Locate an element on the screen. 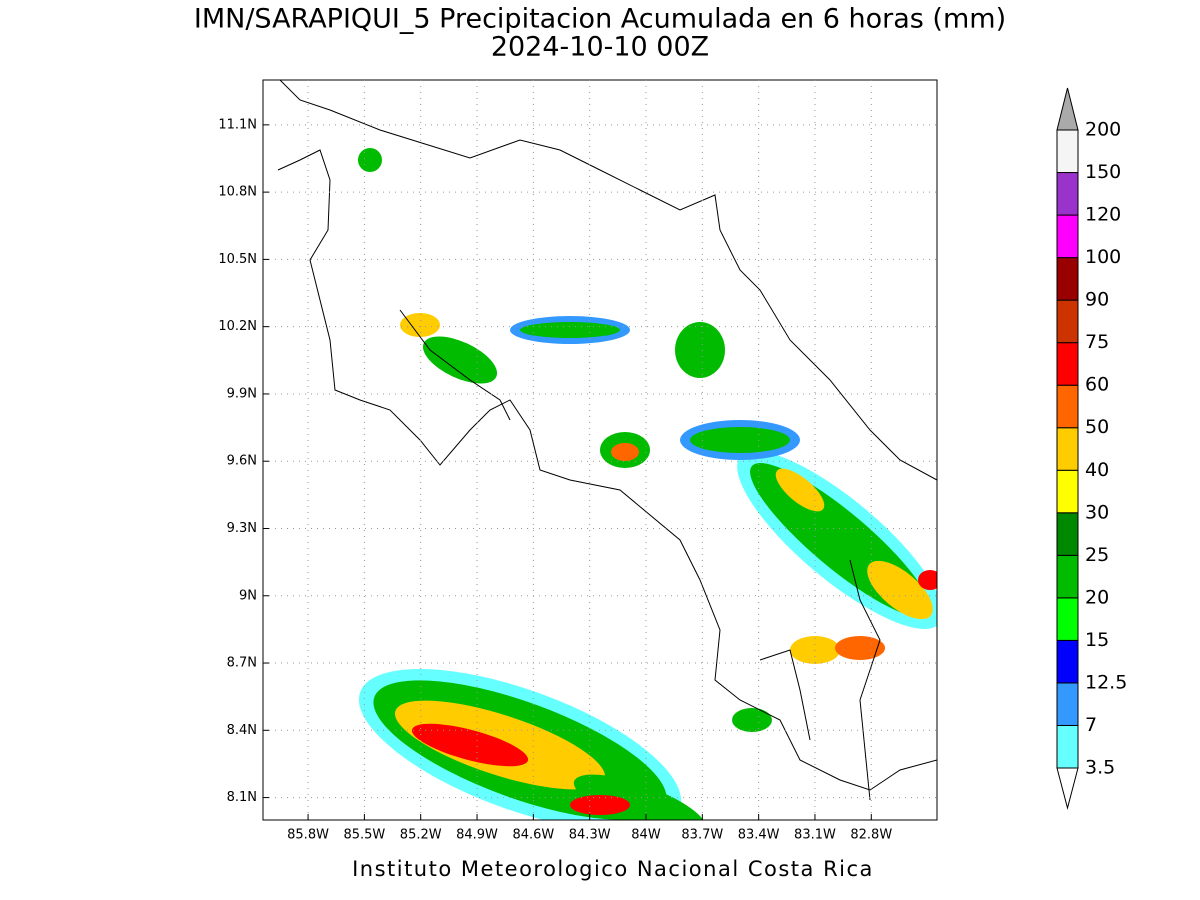 The height and width of the screenshot is (900, 1200). colorbar-label: 150 is located at coordinates (1103, 172).